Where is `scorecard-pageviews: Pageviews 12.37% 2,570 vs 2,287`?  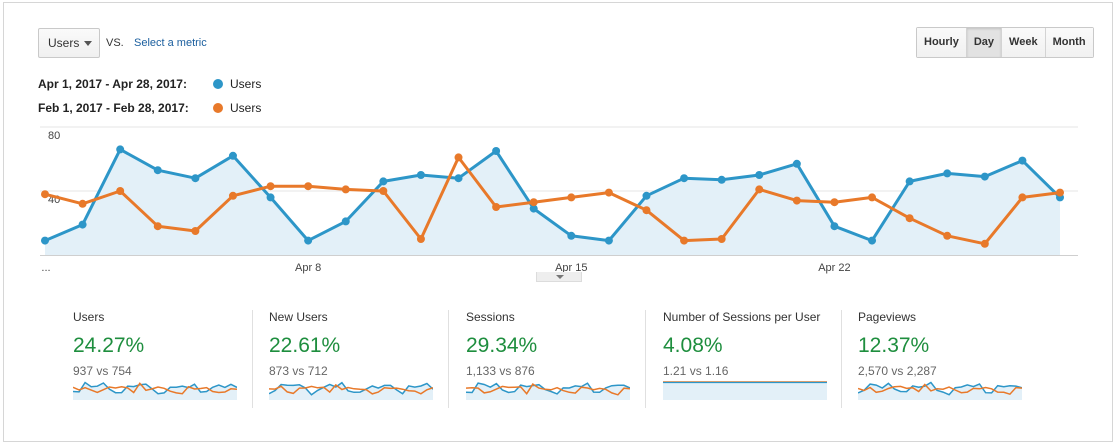 scorecard-pageviews: Pageviews 12.37% 2,570 vs 2,287 is located at coordinates (948, 360).